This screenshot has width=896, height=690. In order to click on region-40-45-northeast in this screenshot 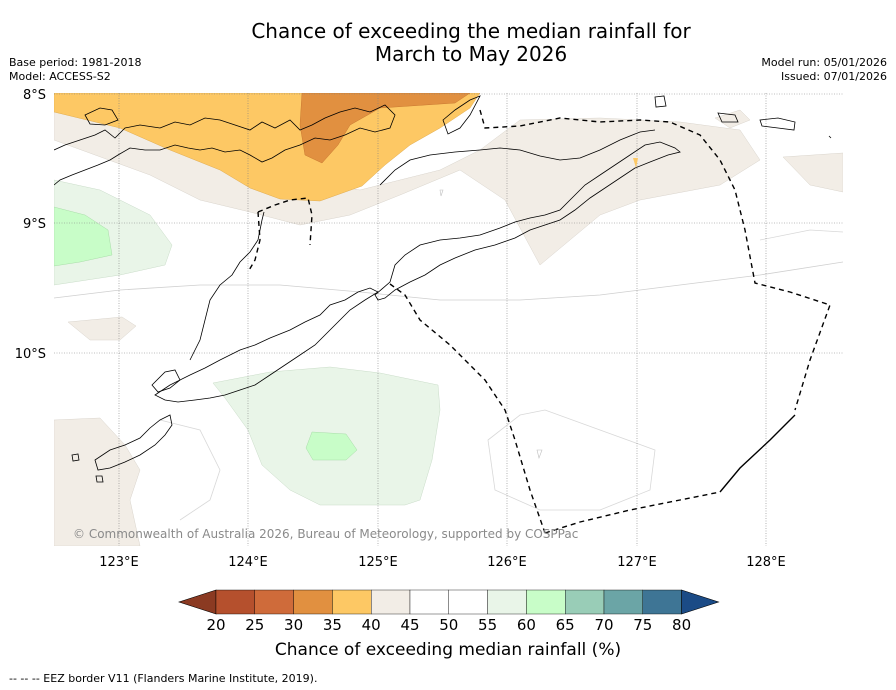, I will do `click(732, 119)`.